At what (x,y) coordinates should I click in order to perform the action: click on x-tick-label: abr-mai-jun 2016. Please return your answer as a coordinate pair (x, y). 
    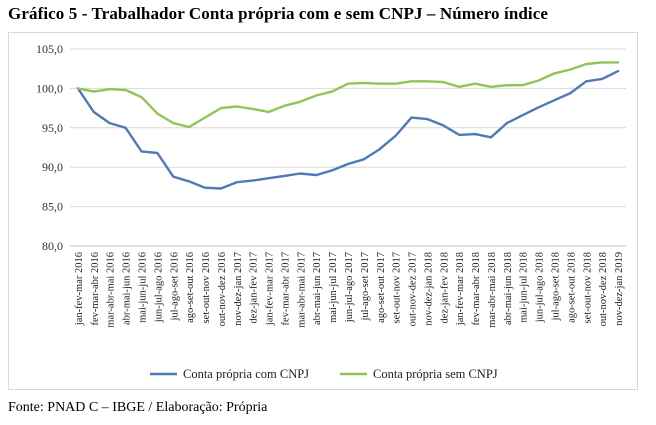
    Looking at the image, I should click on (127, 288).